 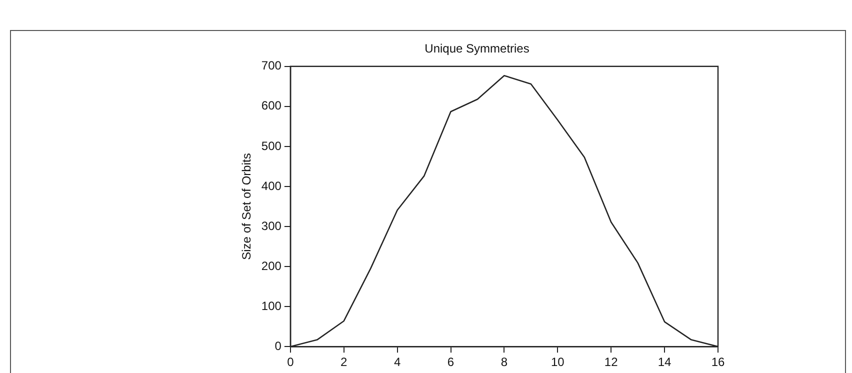 What do you see at coordinates (278, 345) in the screenshot?
I see `y-tick-label: 0` at bounding box center [278, 345].